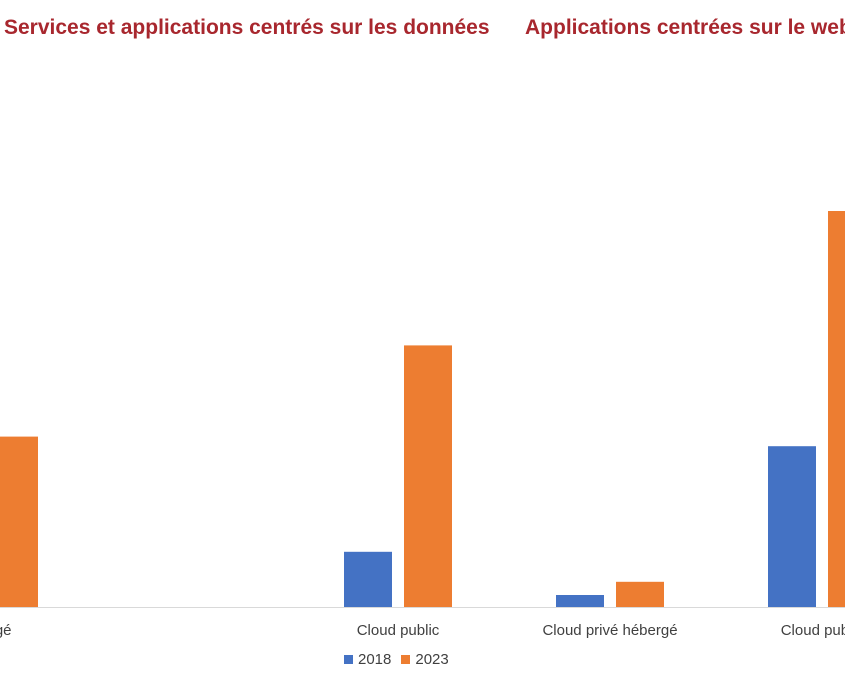  Describe the element at coordinates (813, 630) in the screenshot. I see `category-label-3: Cloud public` at that location.